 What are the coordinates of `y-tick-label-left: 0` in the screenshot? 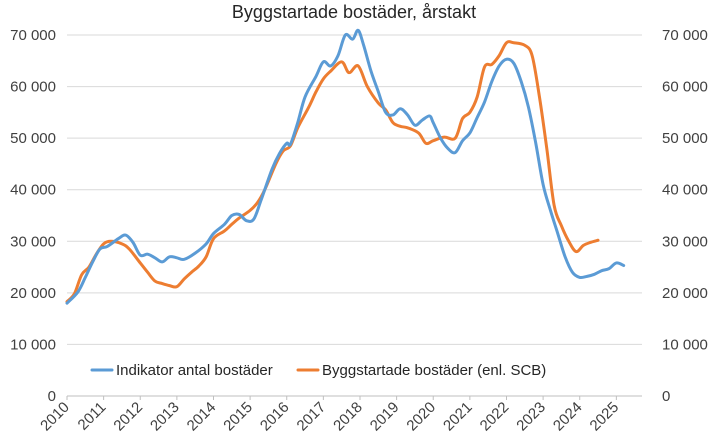 It's located at (52, 396).